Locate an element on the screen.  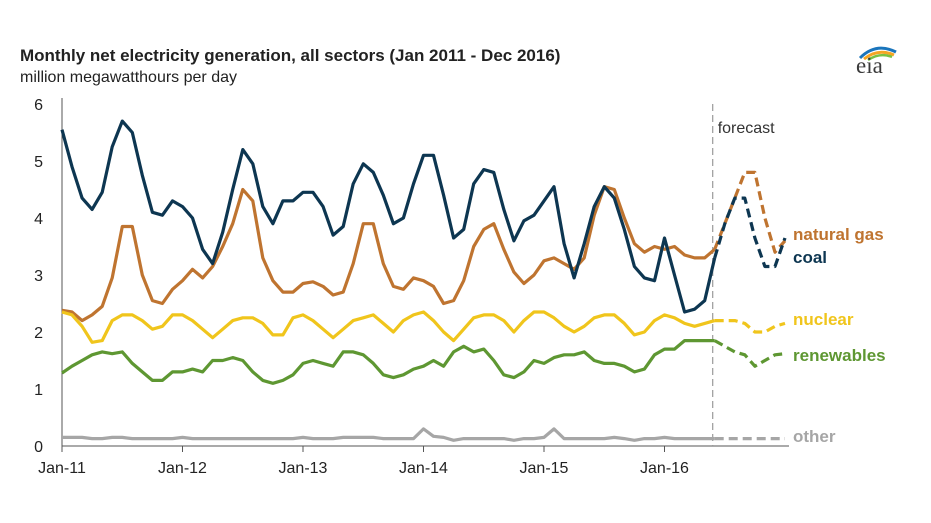
series-line-renewables is located at coordinates (388, 362).